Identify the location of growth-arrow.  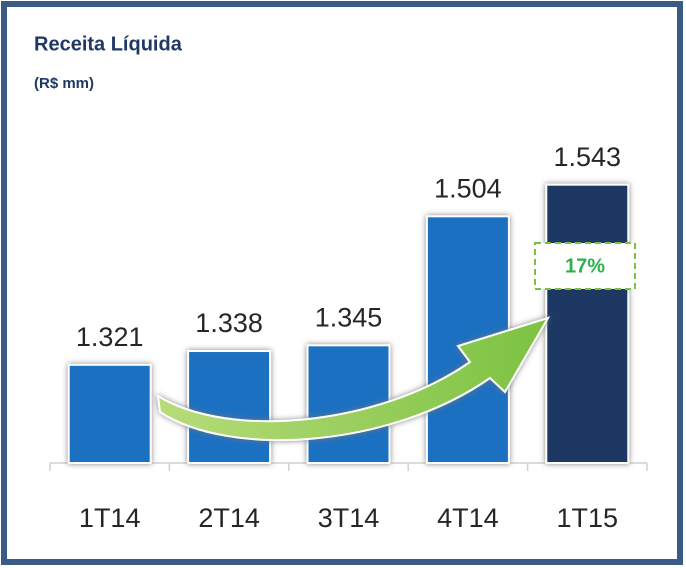
(353, 379).